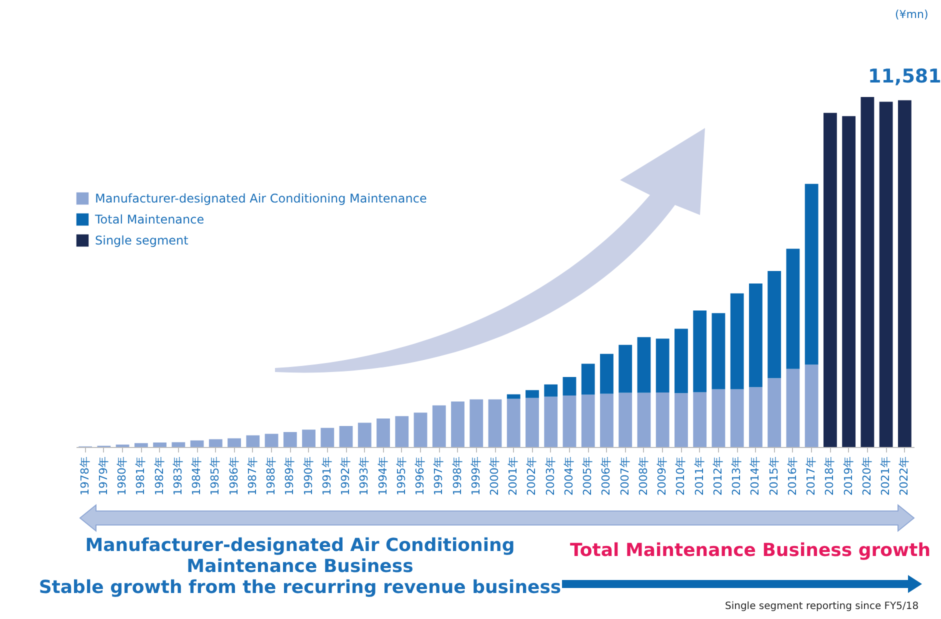 This screenshot has height=619, width=941. I want to click on x-tick-label: 2017年, so click(811, 476).